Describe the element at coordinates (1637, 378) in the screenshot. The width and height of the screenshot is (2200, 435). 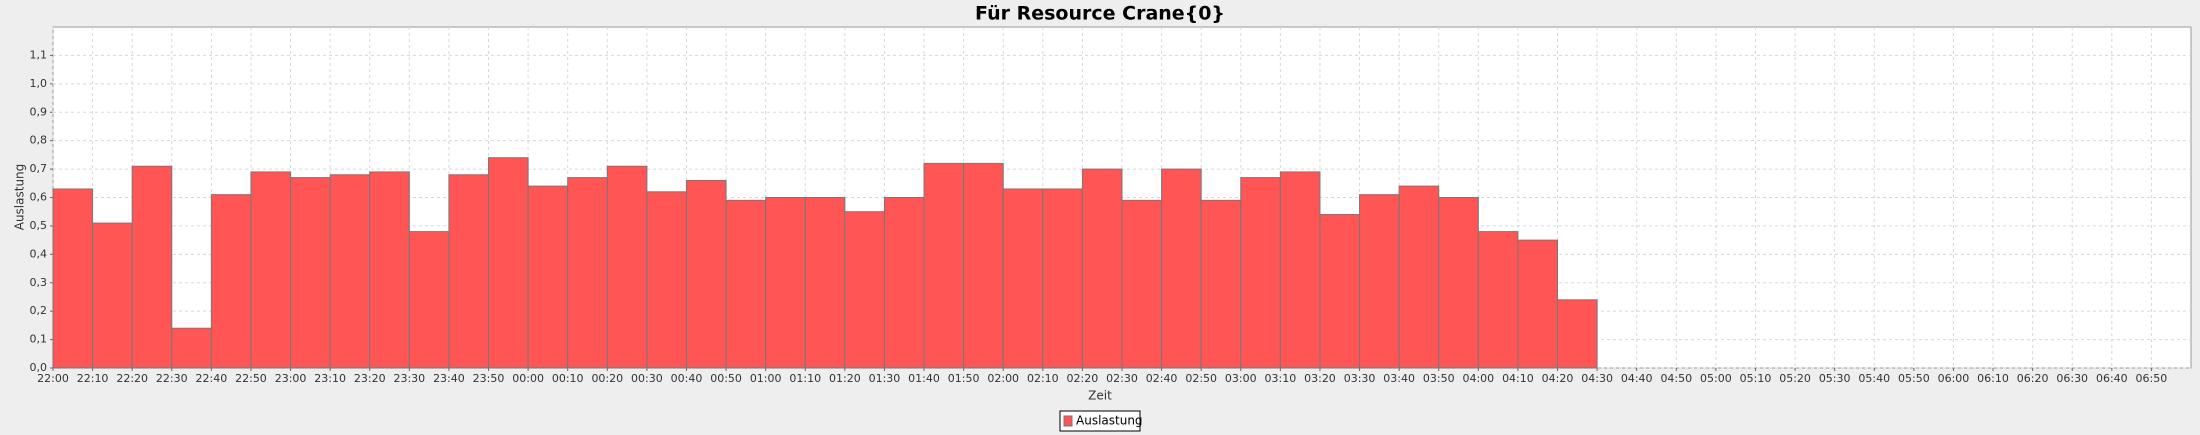
I see `x-tick-label: 04:40` at that location.